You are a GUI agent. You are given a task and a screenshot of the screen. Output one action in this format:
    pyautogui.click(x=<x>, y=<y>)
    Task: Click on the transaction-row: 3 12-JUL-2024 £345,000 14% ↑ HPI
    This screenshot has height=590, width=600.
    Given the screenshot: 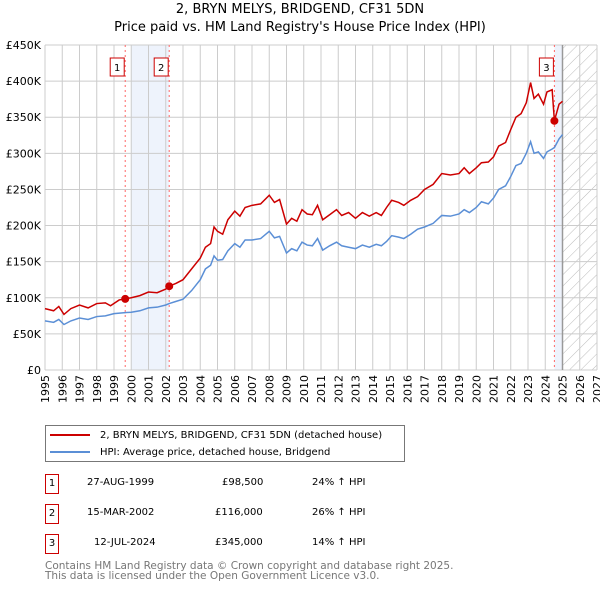 What is the action you would take?
    pyautogui.click(x=245, y=544)
    